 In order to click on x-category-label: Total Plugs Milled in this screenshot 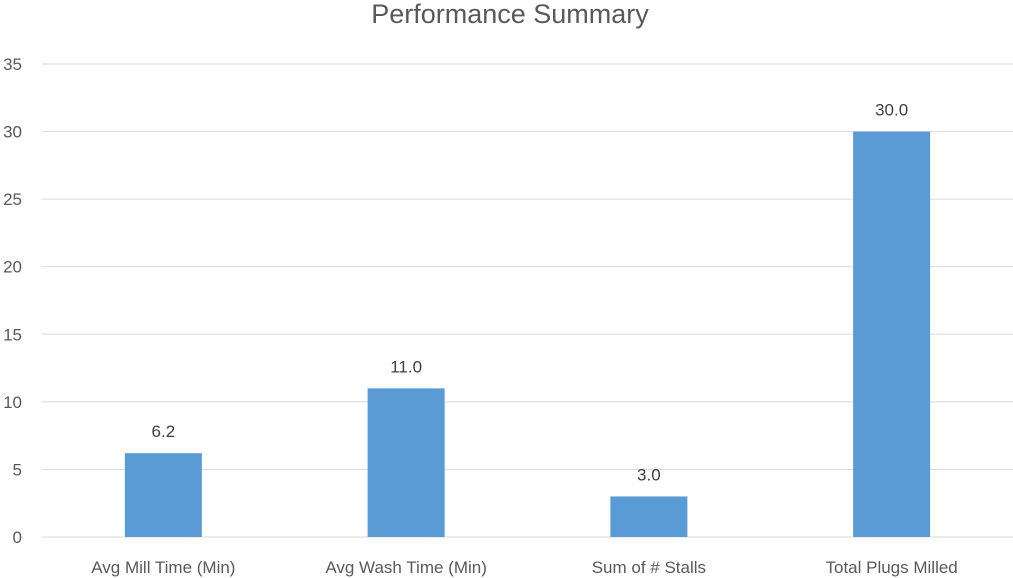, I will do `click(891, 567)`.